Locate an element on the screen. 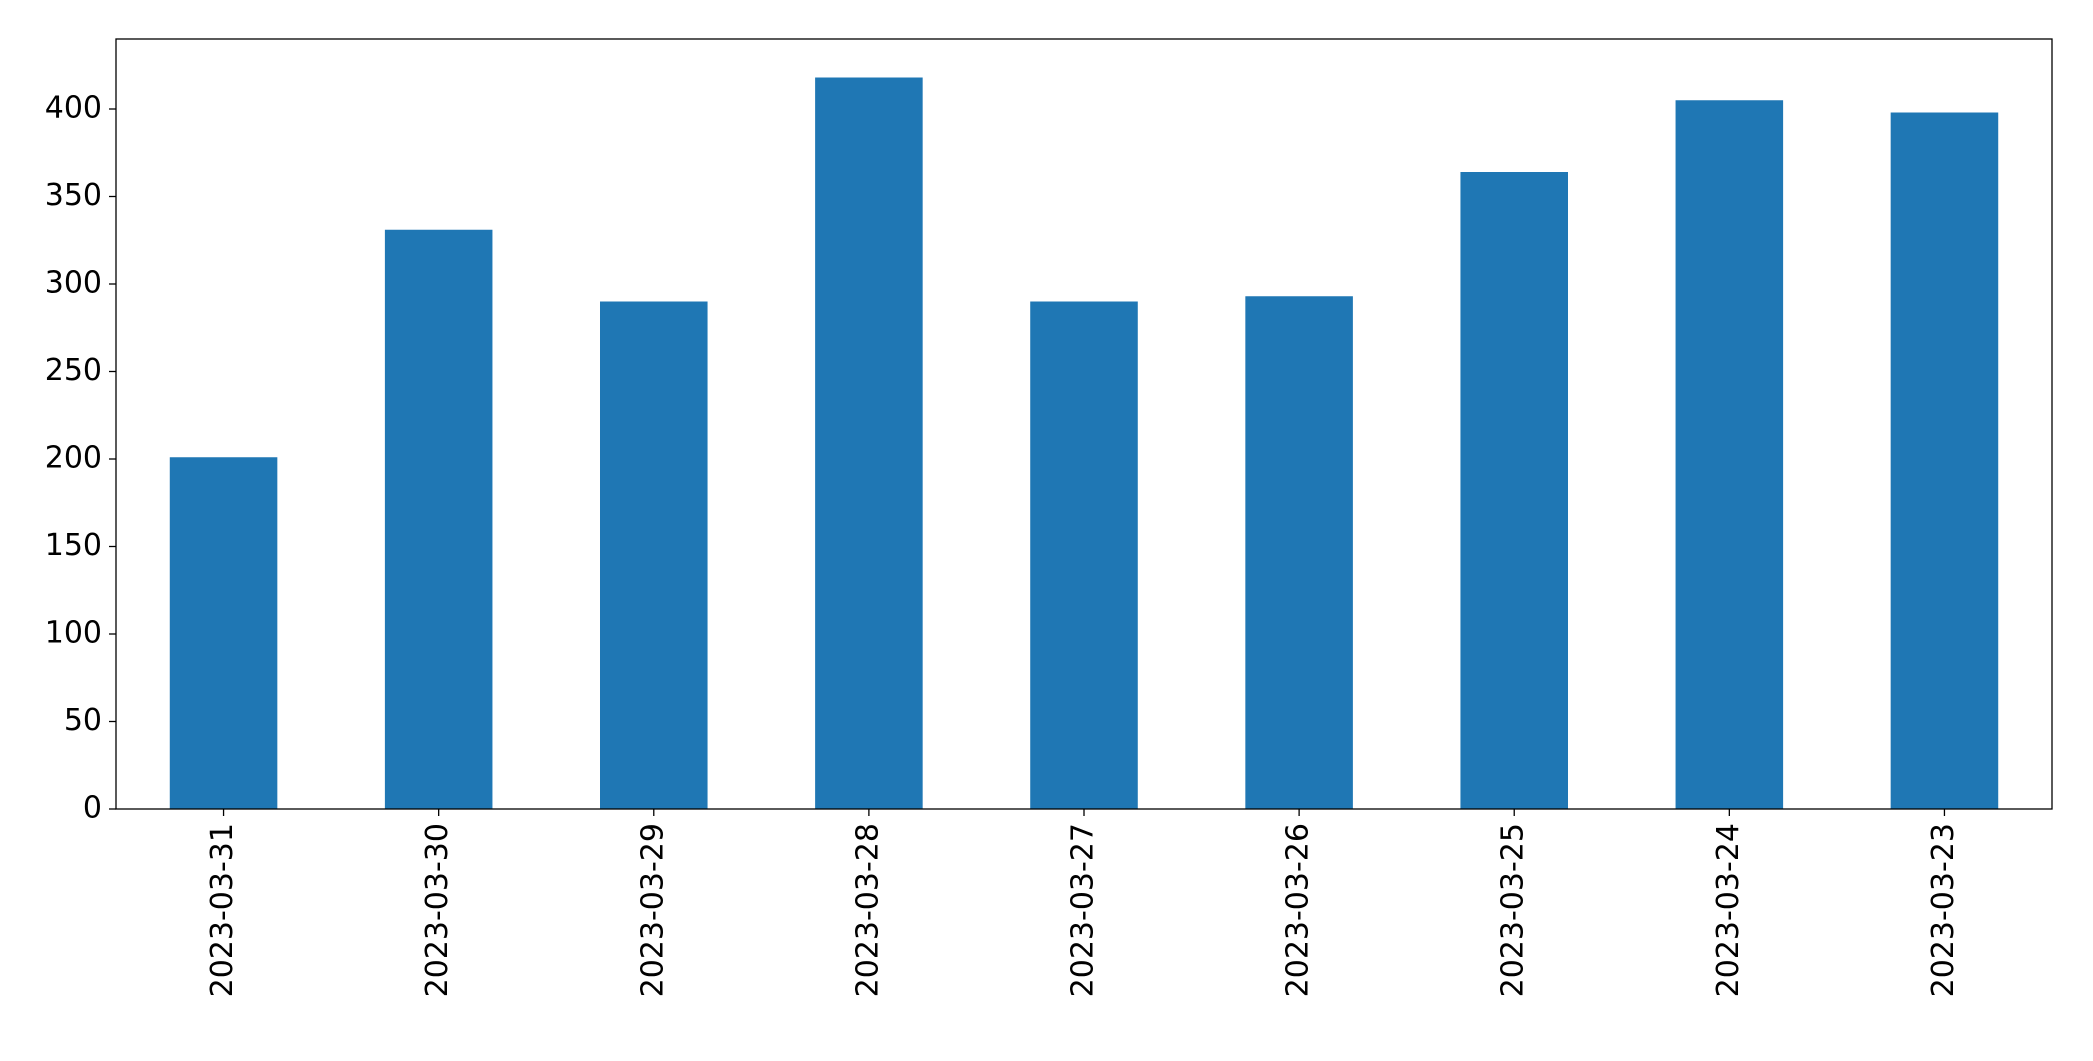  x-tick-label: 2023-03-26 is located at coordinates (1298, 910).